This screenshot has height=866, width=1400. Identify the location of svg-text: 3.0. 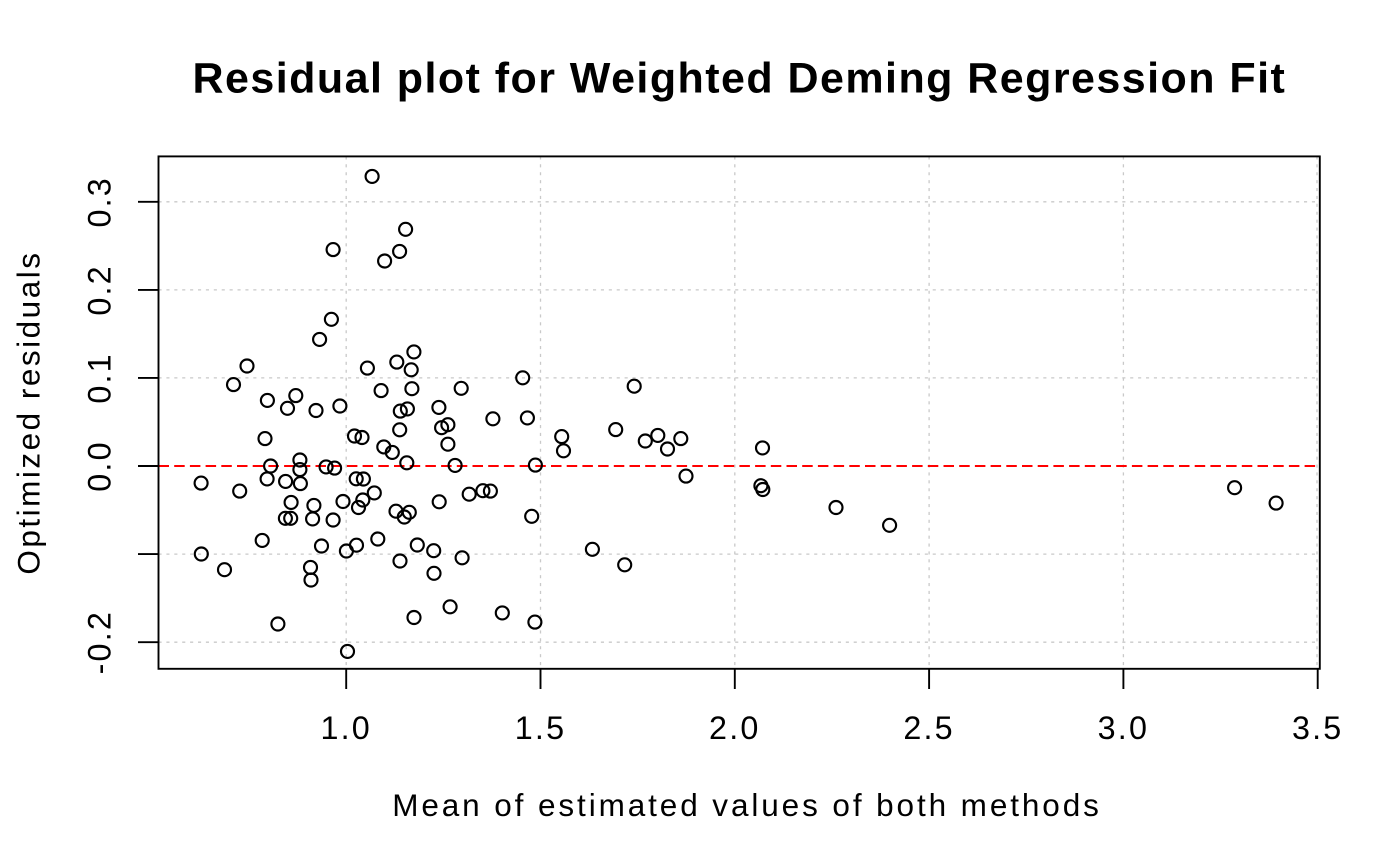
(1124, 728).